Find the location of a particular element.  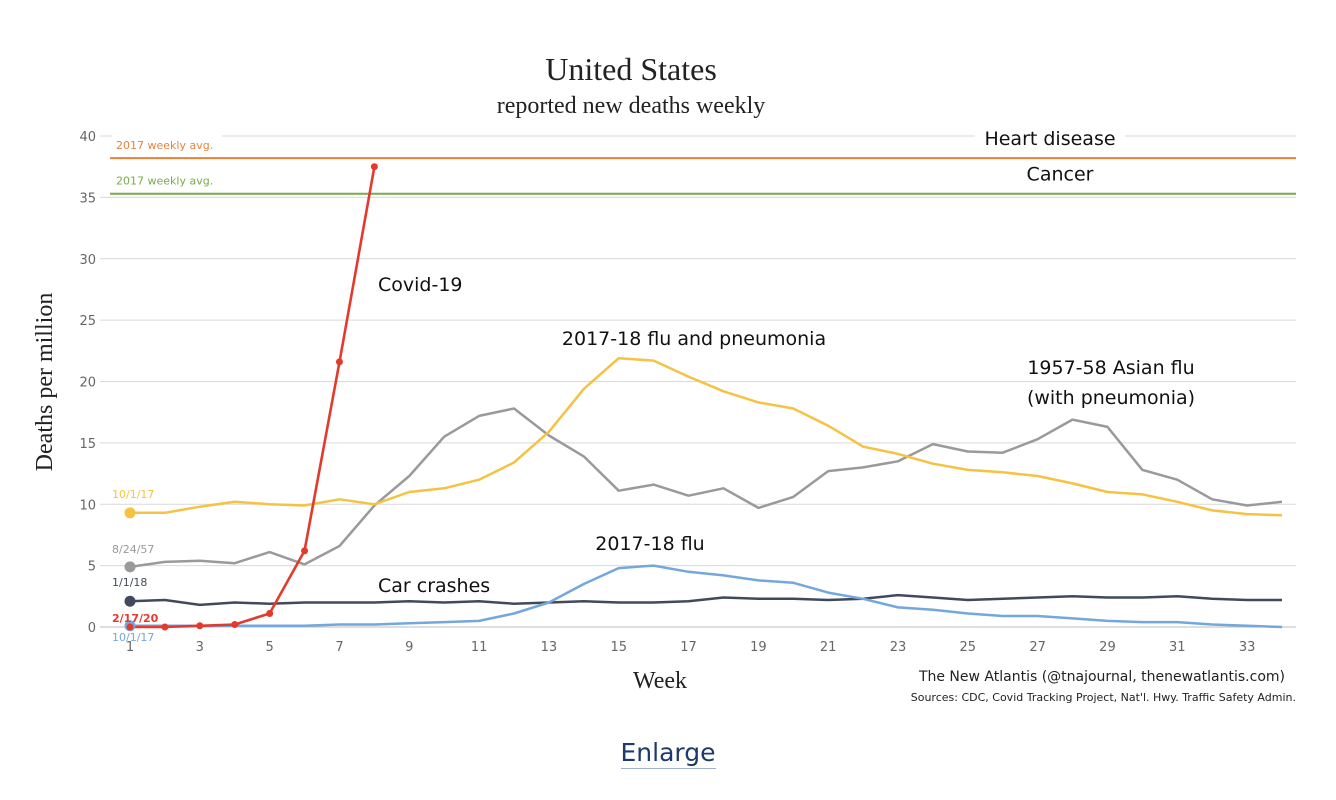

enlarge-link: Enlarge is located at coordinates (668, 753).